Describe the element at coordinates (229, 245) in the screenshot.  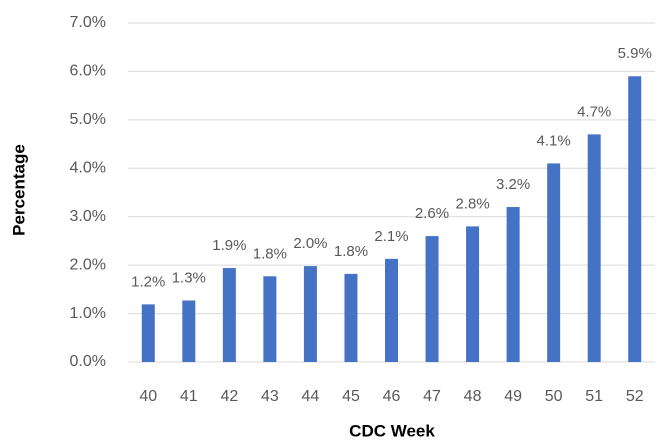
I see `value-label: 1.9%` at that location.